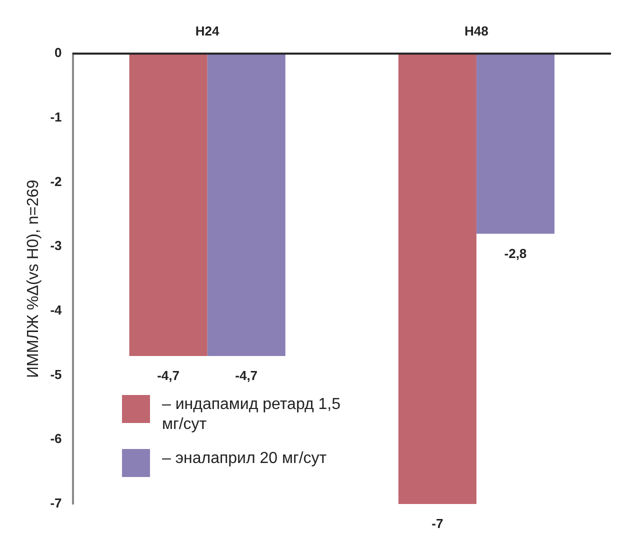 The height and width of the screenshot is (544, 621). Describe the element at coordinates (33, 279) in the screenshot. I see `y-axis-title: ИММЛЖ %Δ(vs H0), n=269` at that location.